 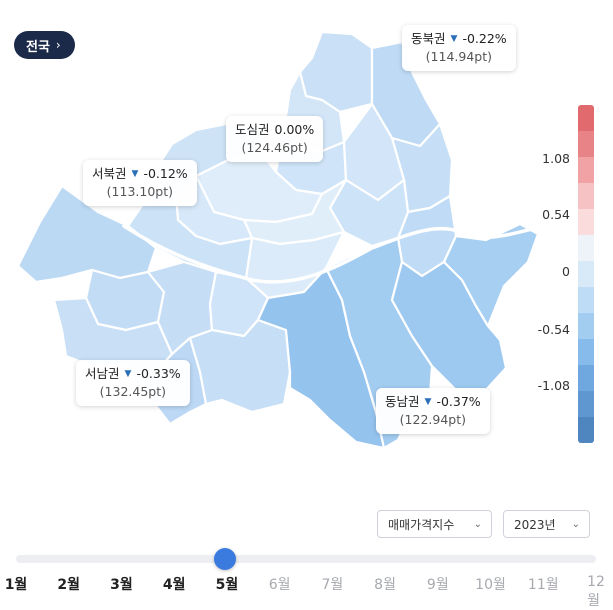 What do you see at coordinates (87, 234) in the screenshot?
I see `district-gangseo` at bounding box center [87, 234].